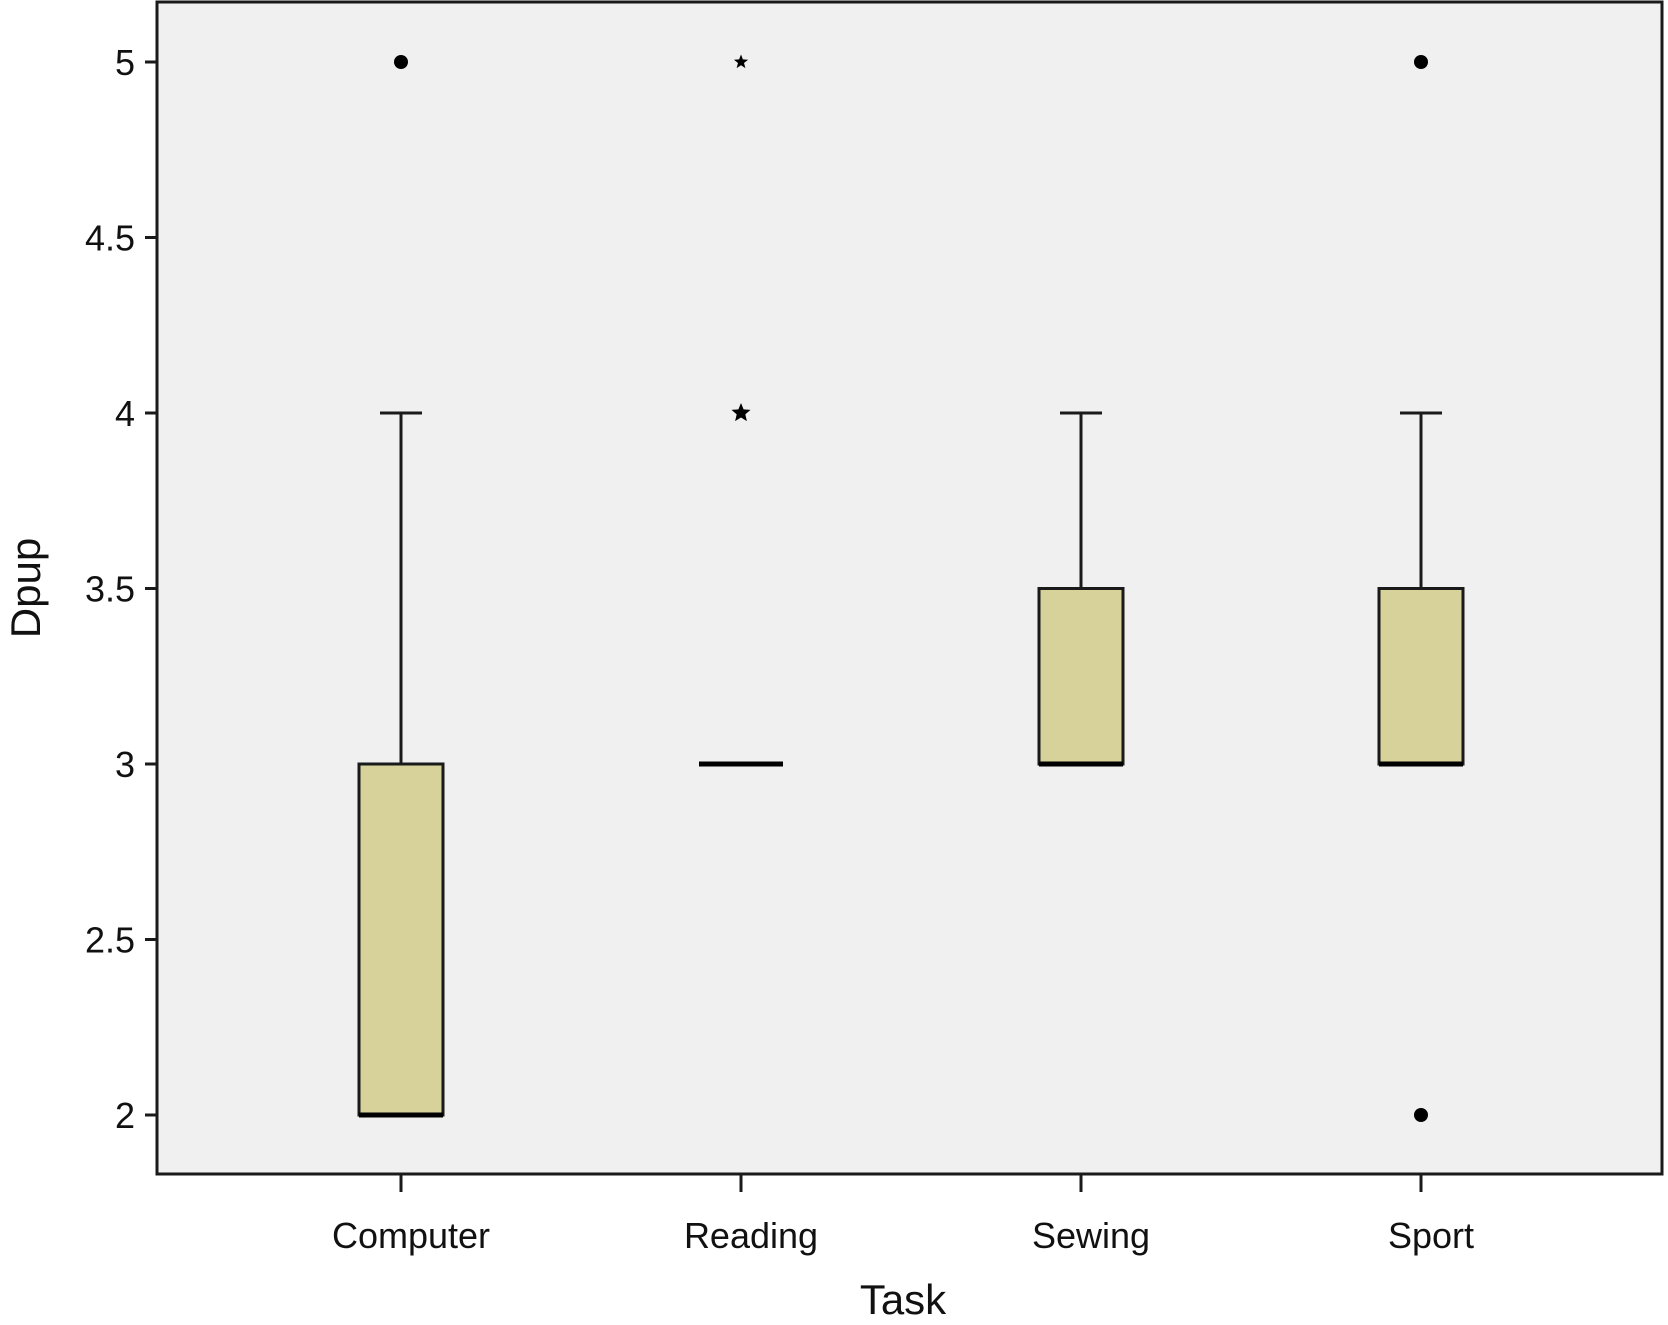  What do you see at coordinates (751, 1235) in the screenshot?
I see `x-tick-label: Reading` at bounding box center [751, 1235].